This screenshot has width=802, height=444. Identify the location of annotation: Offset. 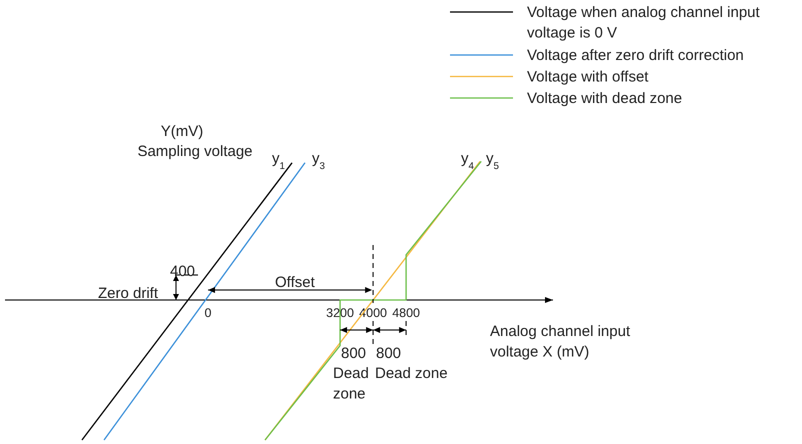
(295, 282).